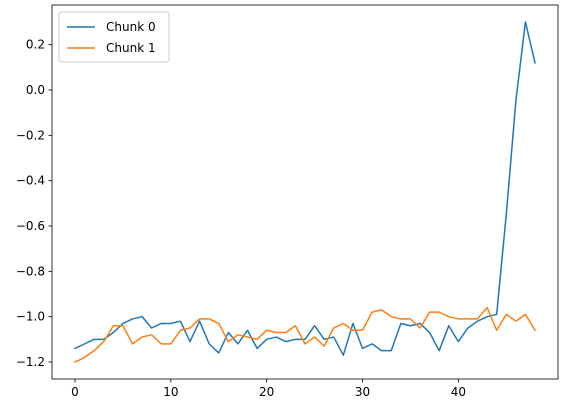 Image resolution: width=564 pixels, height=413 pixels. I want to click on y-tick-label: −0.4, so click(30, 181).